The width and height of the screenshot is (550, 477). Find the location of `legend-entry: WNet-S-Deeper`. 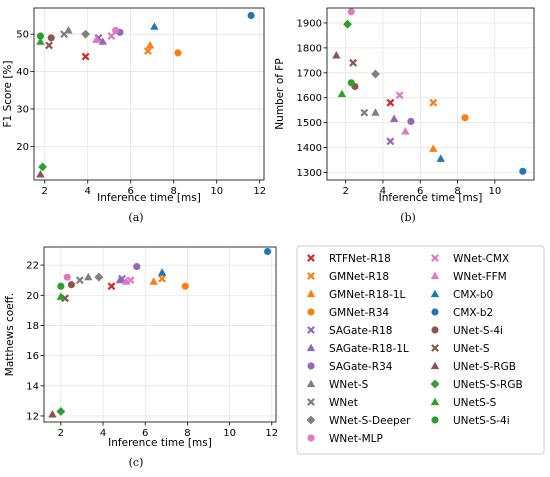

legend-entry: WNet-S-Deeper is located at coordinates (358, 421).